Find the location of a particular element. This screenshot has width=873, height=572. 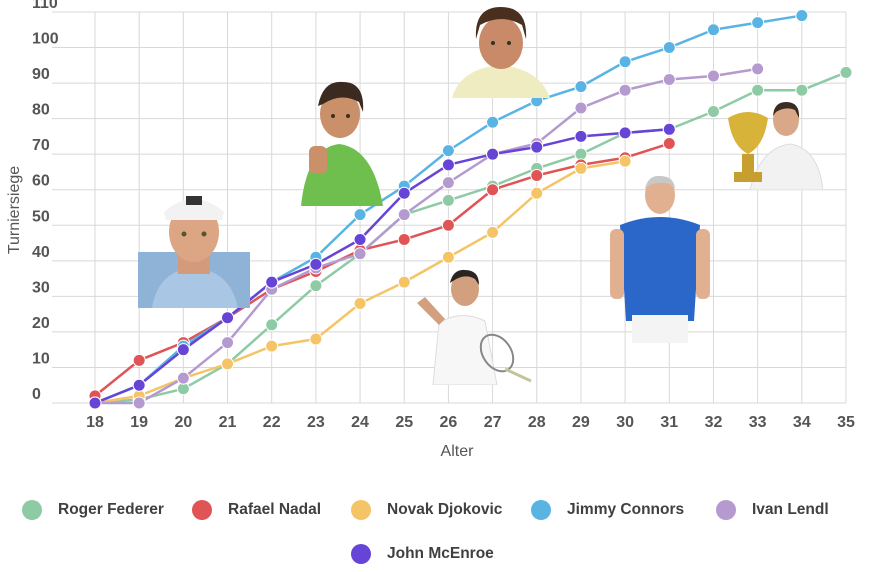

x-axis-ticks: 18 19 20 21 22 23 24 25 26 27 28 29 30 31 32 33 34 35 is located at coordinates (470, 422).